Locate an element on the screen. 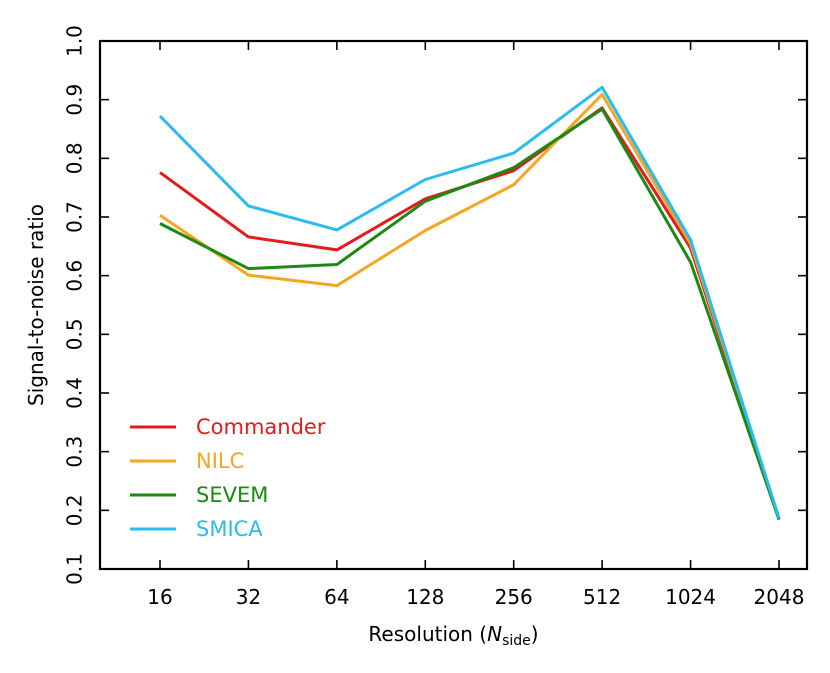 Image resolution: width=830 pixels, height=673 pixels. x-tick-label: 1024 is located at coordinates (690, 597).